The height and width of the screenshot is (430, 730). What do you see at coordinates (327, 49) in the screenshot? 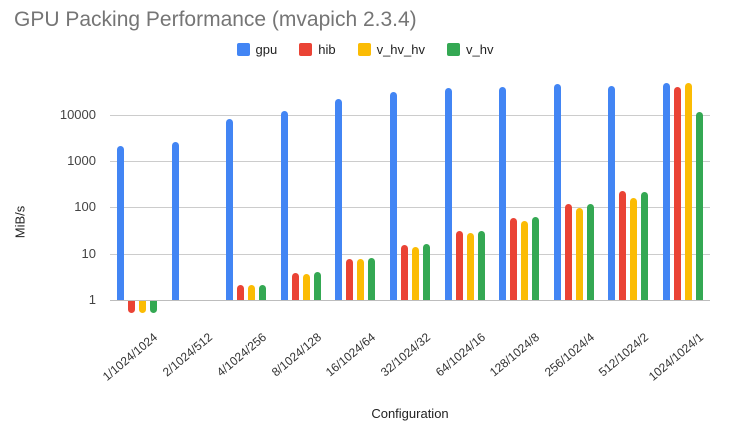
I see `legend-label: hib` at bounding box center [327, 49].